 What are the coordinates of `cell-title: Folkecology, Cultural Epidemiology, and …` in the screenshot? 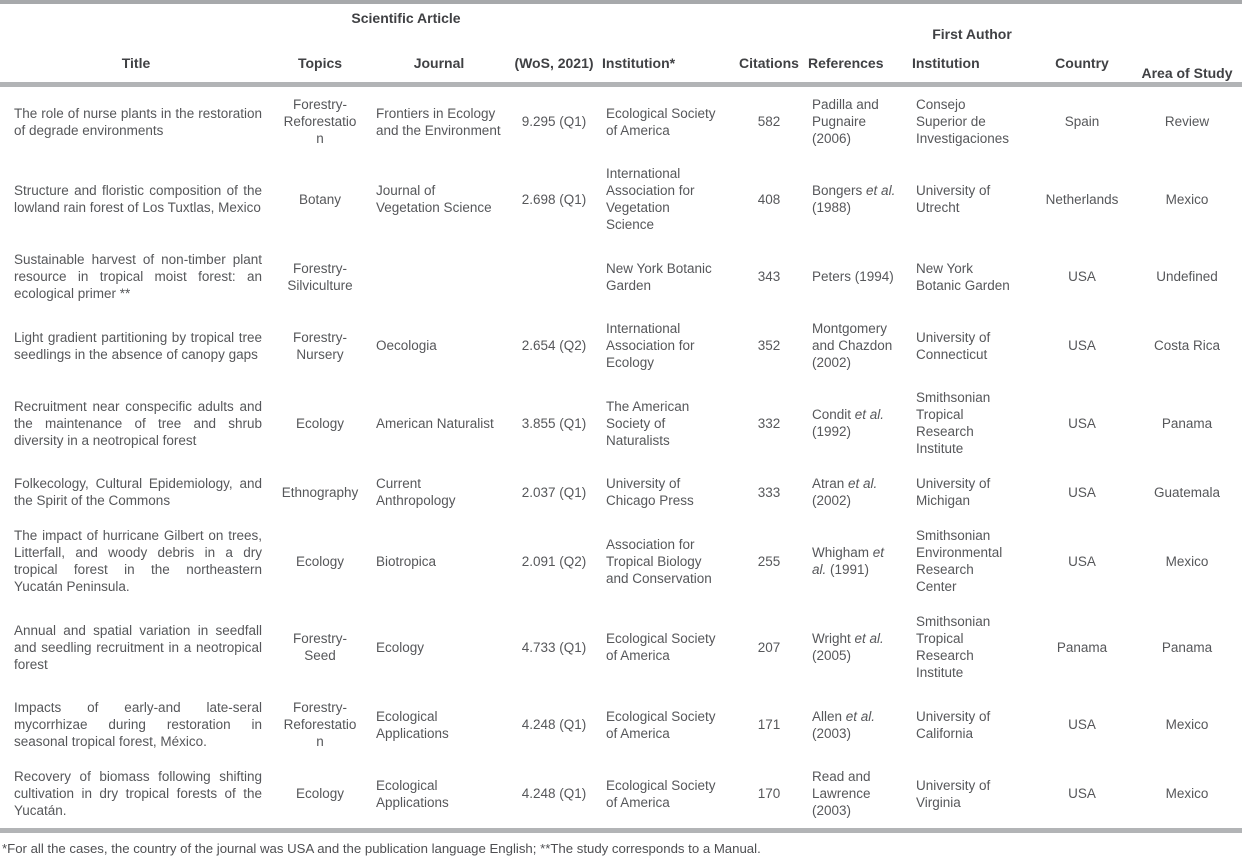 It's located at (138, 492).